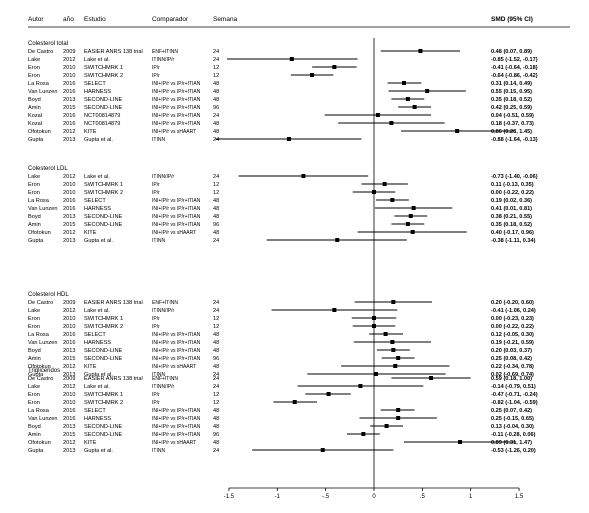  Describe the element at coordinates (103, 403) in the screenshot. I see `row-study: SWITCHMRK 2` at that location.